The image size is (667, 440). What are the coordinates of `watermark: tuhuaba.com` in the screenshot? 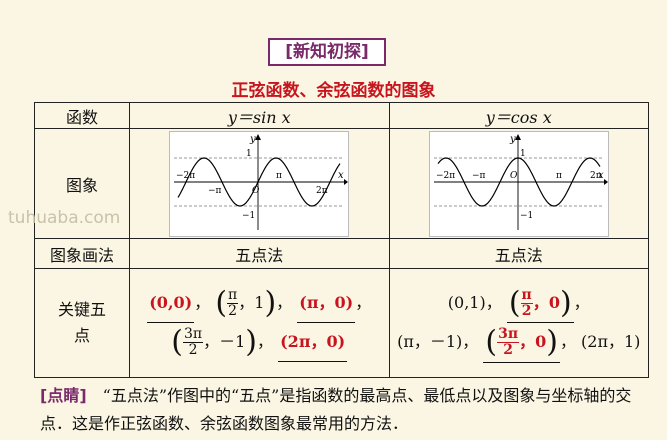 It's located at (64, 218).